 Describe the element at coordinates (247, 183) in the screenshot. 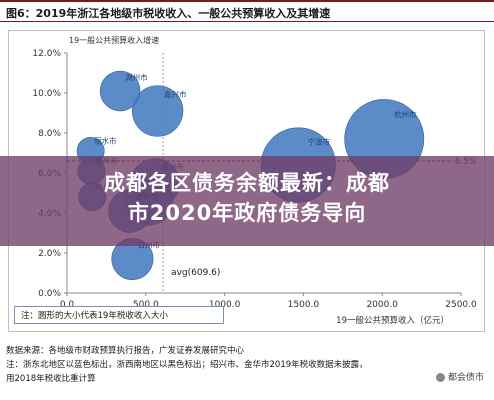

I see `banner-line-1: 成都各区债务余额最新：成都` at that location.